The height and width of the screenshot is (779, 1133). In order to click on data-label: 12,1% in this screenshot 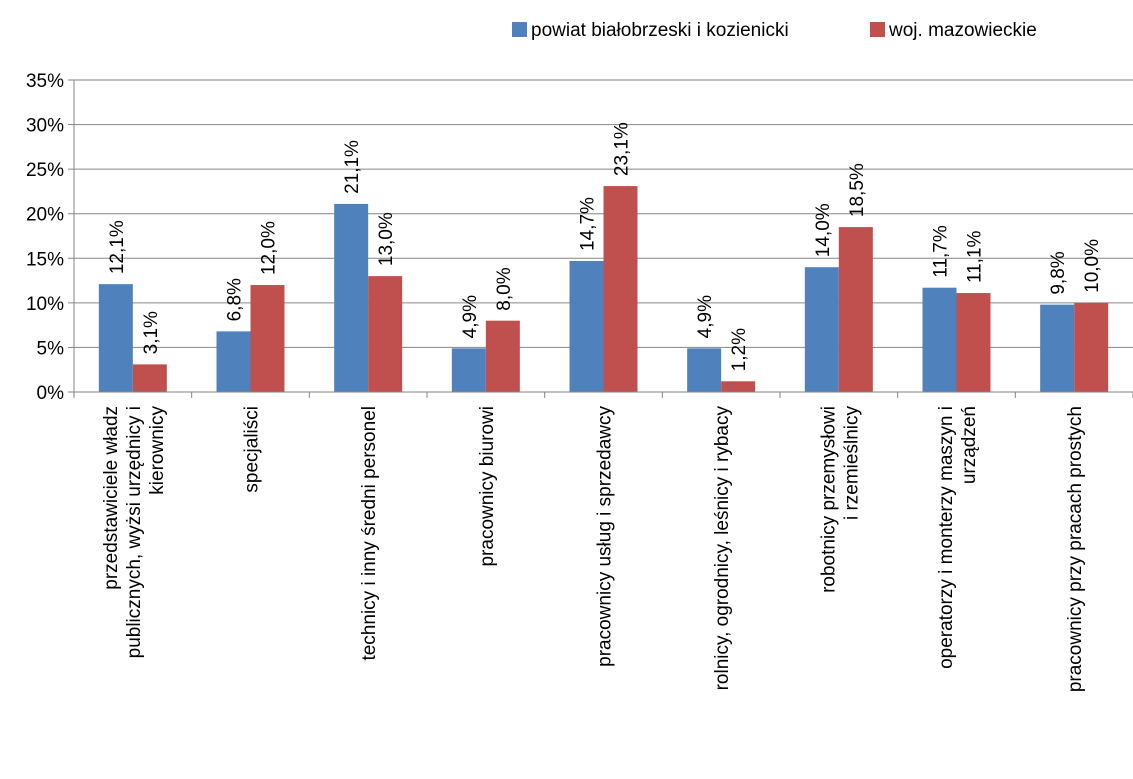, I will do `click(117, 247)`.